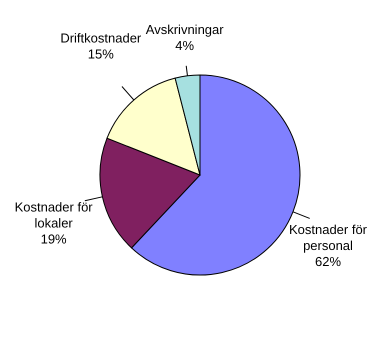  What do you see at coordinates (185, 29) in the screenshot?
I see `slice-label: Avskrivningar` at bounding box center [185, 29].